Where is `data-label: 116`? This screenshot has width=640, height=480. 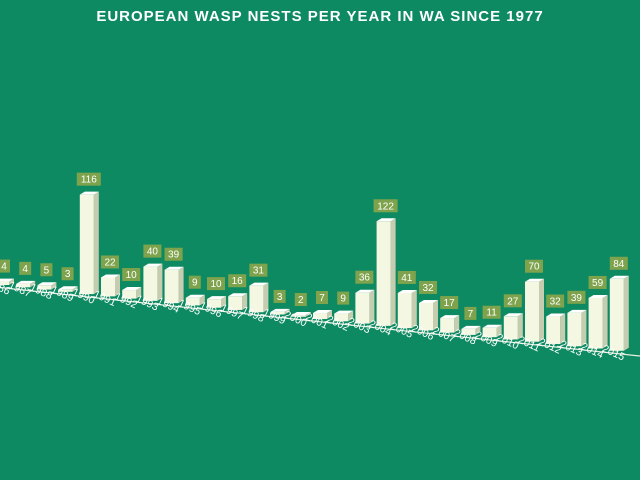
data-label: 116 is located at coordinates (89, 180).